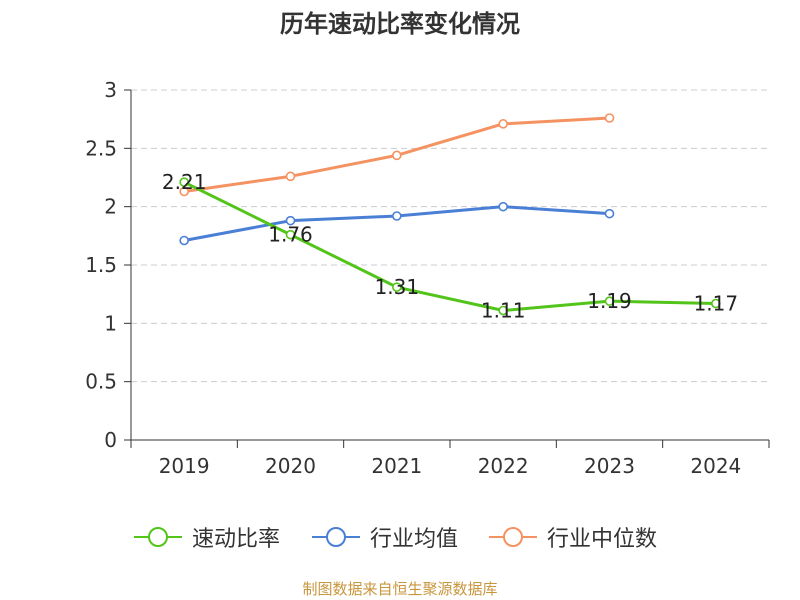  Describe the element at coordinates (101, 265) in the screenshot. I see `y-tick-label: 1.5` at that location.